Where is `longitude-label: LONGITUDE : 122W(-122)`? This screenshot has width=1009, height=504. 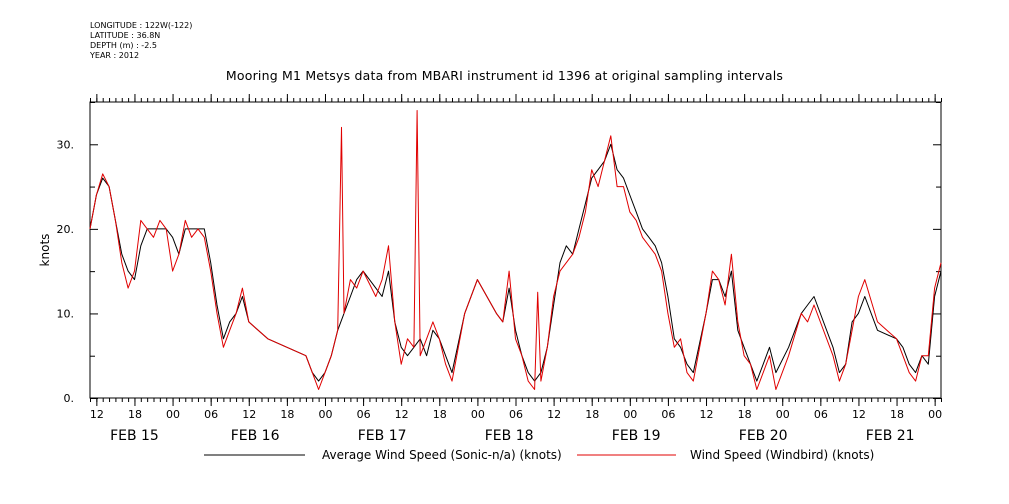 longitude-label: LONGITUDE : 122W(-122) is located at coordinates (141, 25).